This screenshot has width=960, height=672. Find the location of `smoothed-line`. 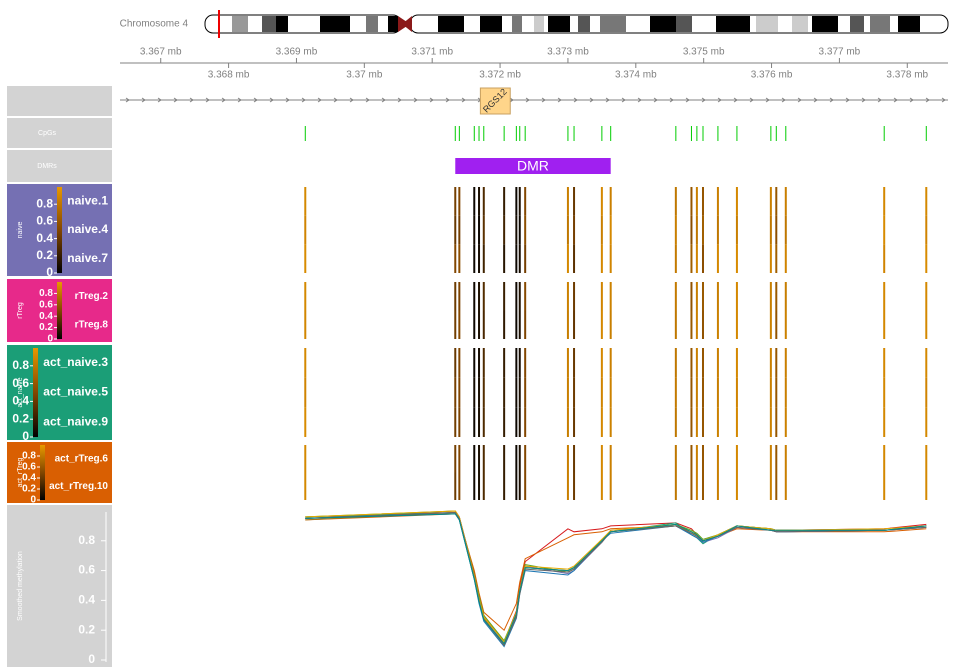

smoothed-line is located at coordinates (616, 579).